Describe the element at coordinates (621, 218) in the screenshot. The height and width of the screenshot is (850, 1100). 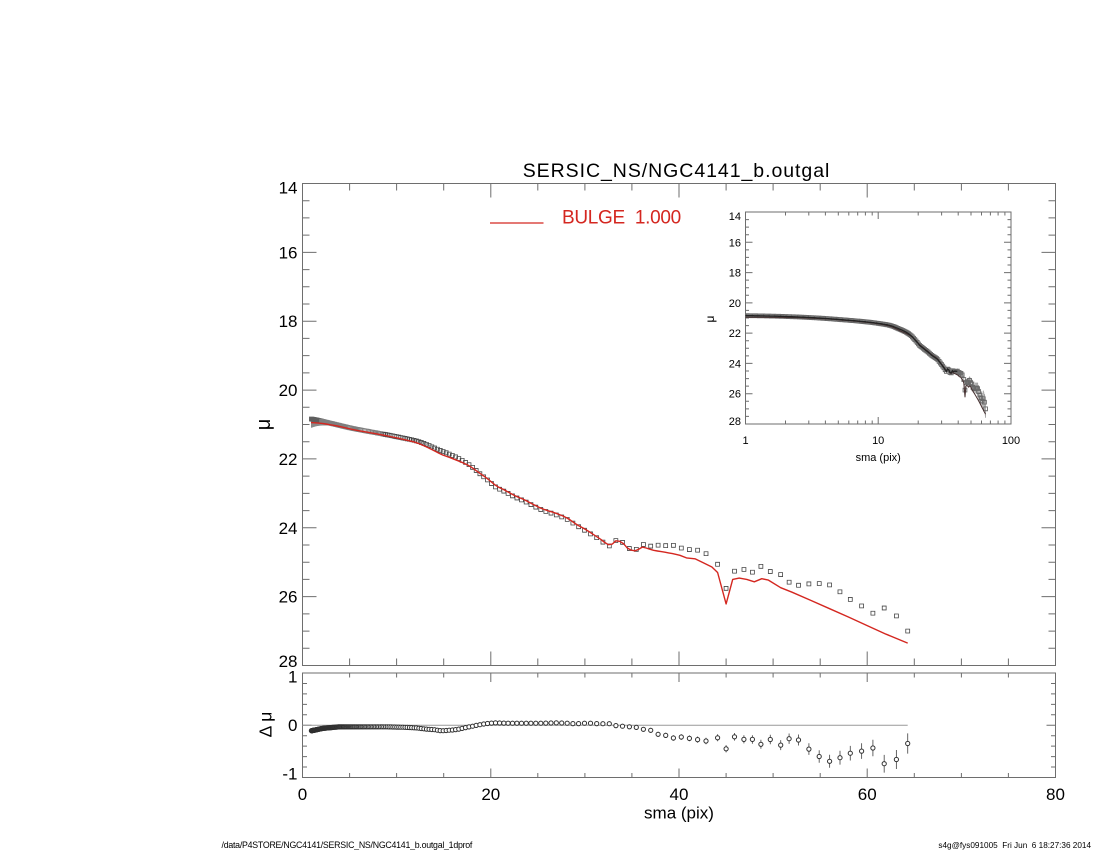
I see `svg-text: BULGE 1.000` at that location.